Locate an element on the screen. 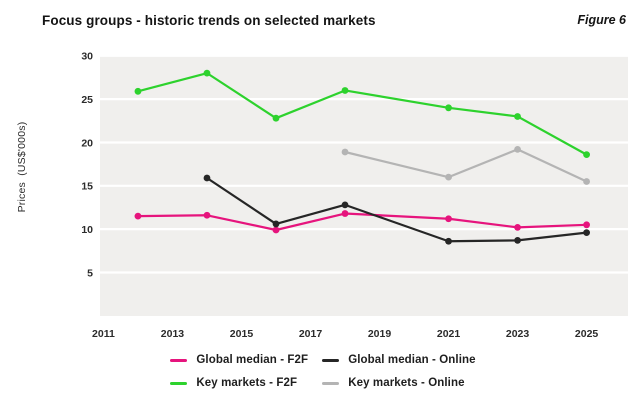 Image resolution: width=640 pixels, height=405 pixels. series-key-markets-online is located at coordinates (465, 165).